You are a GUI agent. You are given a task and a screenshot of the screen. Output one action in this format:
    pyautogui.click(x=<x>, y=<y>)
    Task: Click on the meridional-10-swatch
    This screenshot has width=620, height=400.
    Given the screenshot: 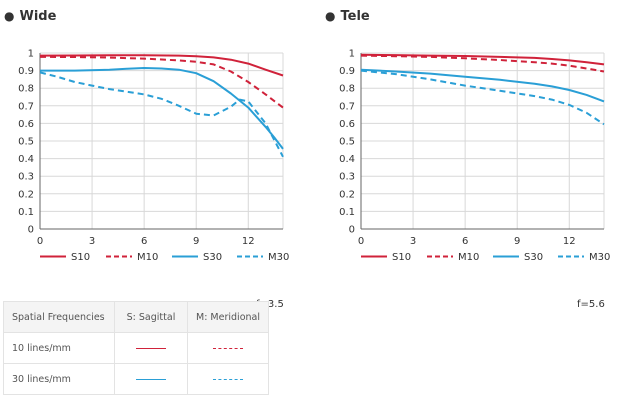 What is the action you would take?
    pyautogui.click(x=228, y=348)
    